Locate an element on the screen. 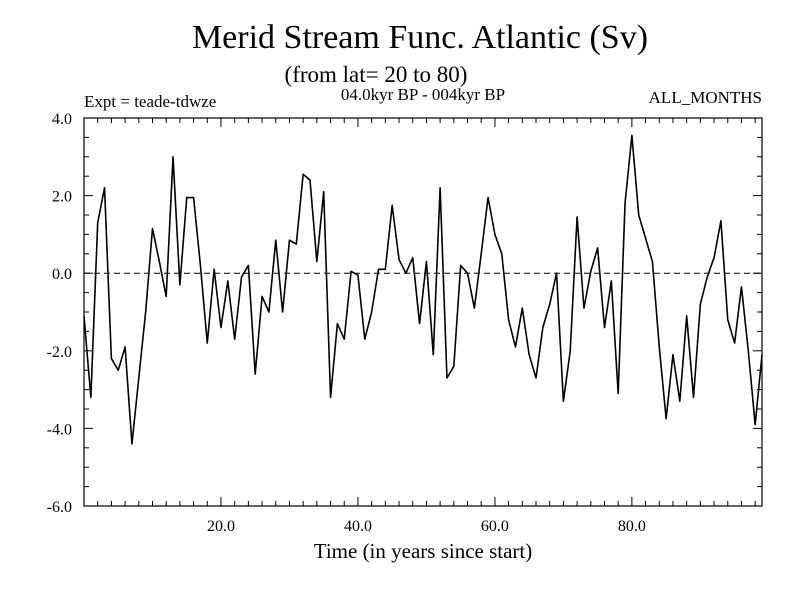  x-tick-label: 20.0 is located at coordinates (221, 526).